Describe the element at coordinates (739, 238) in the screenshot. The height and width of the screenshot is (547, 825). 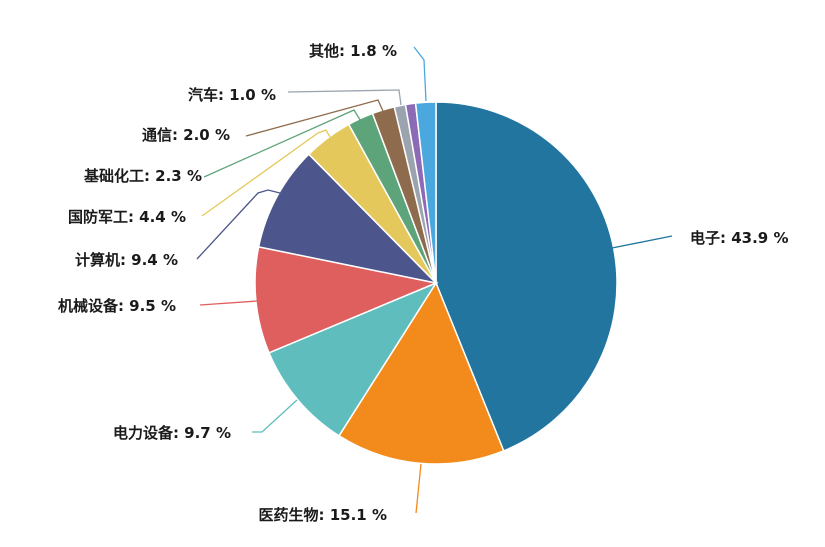
I see `slice-label-0: 电子: 43.9 %` at that location.